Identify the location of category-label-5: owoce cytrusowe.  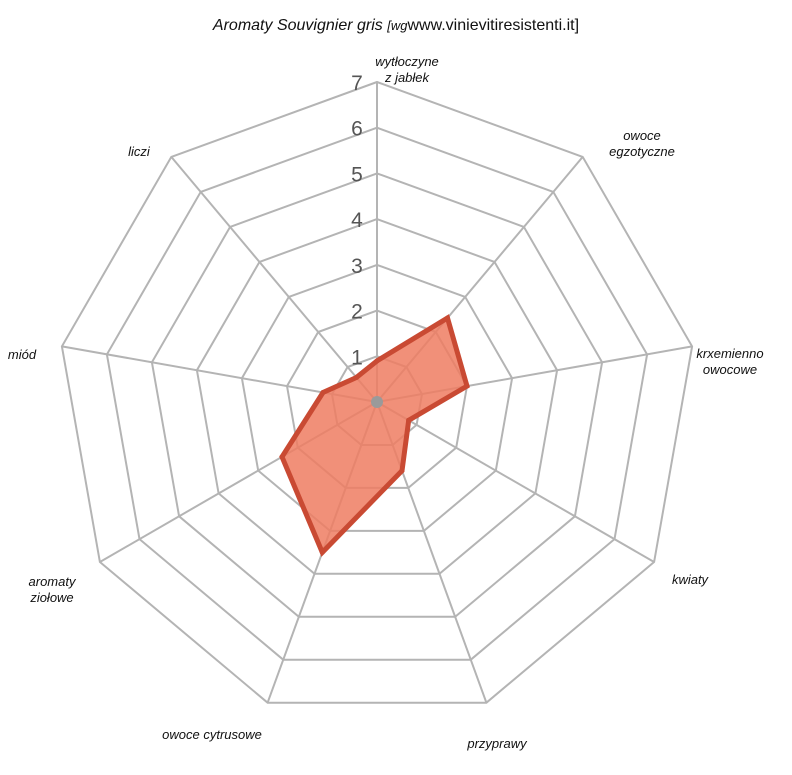
(212, 734).